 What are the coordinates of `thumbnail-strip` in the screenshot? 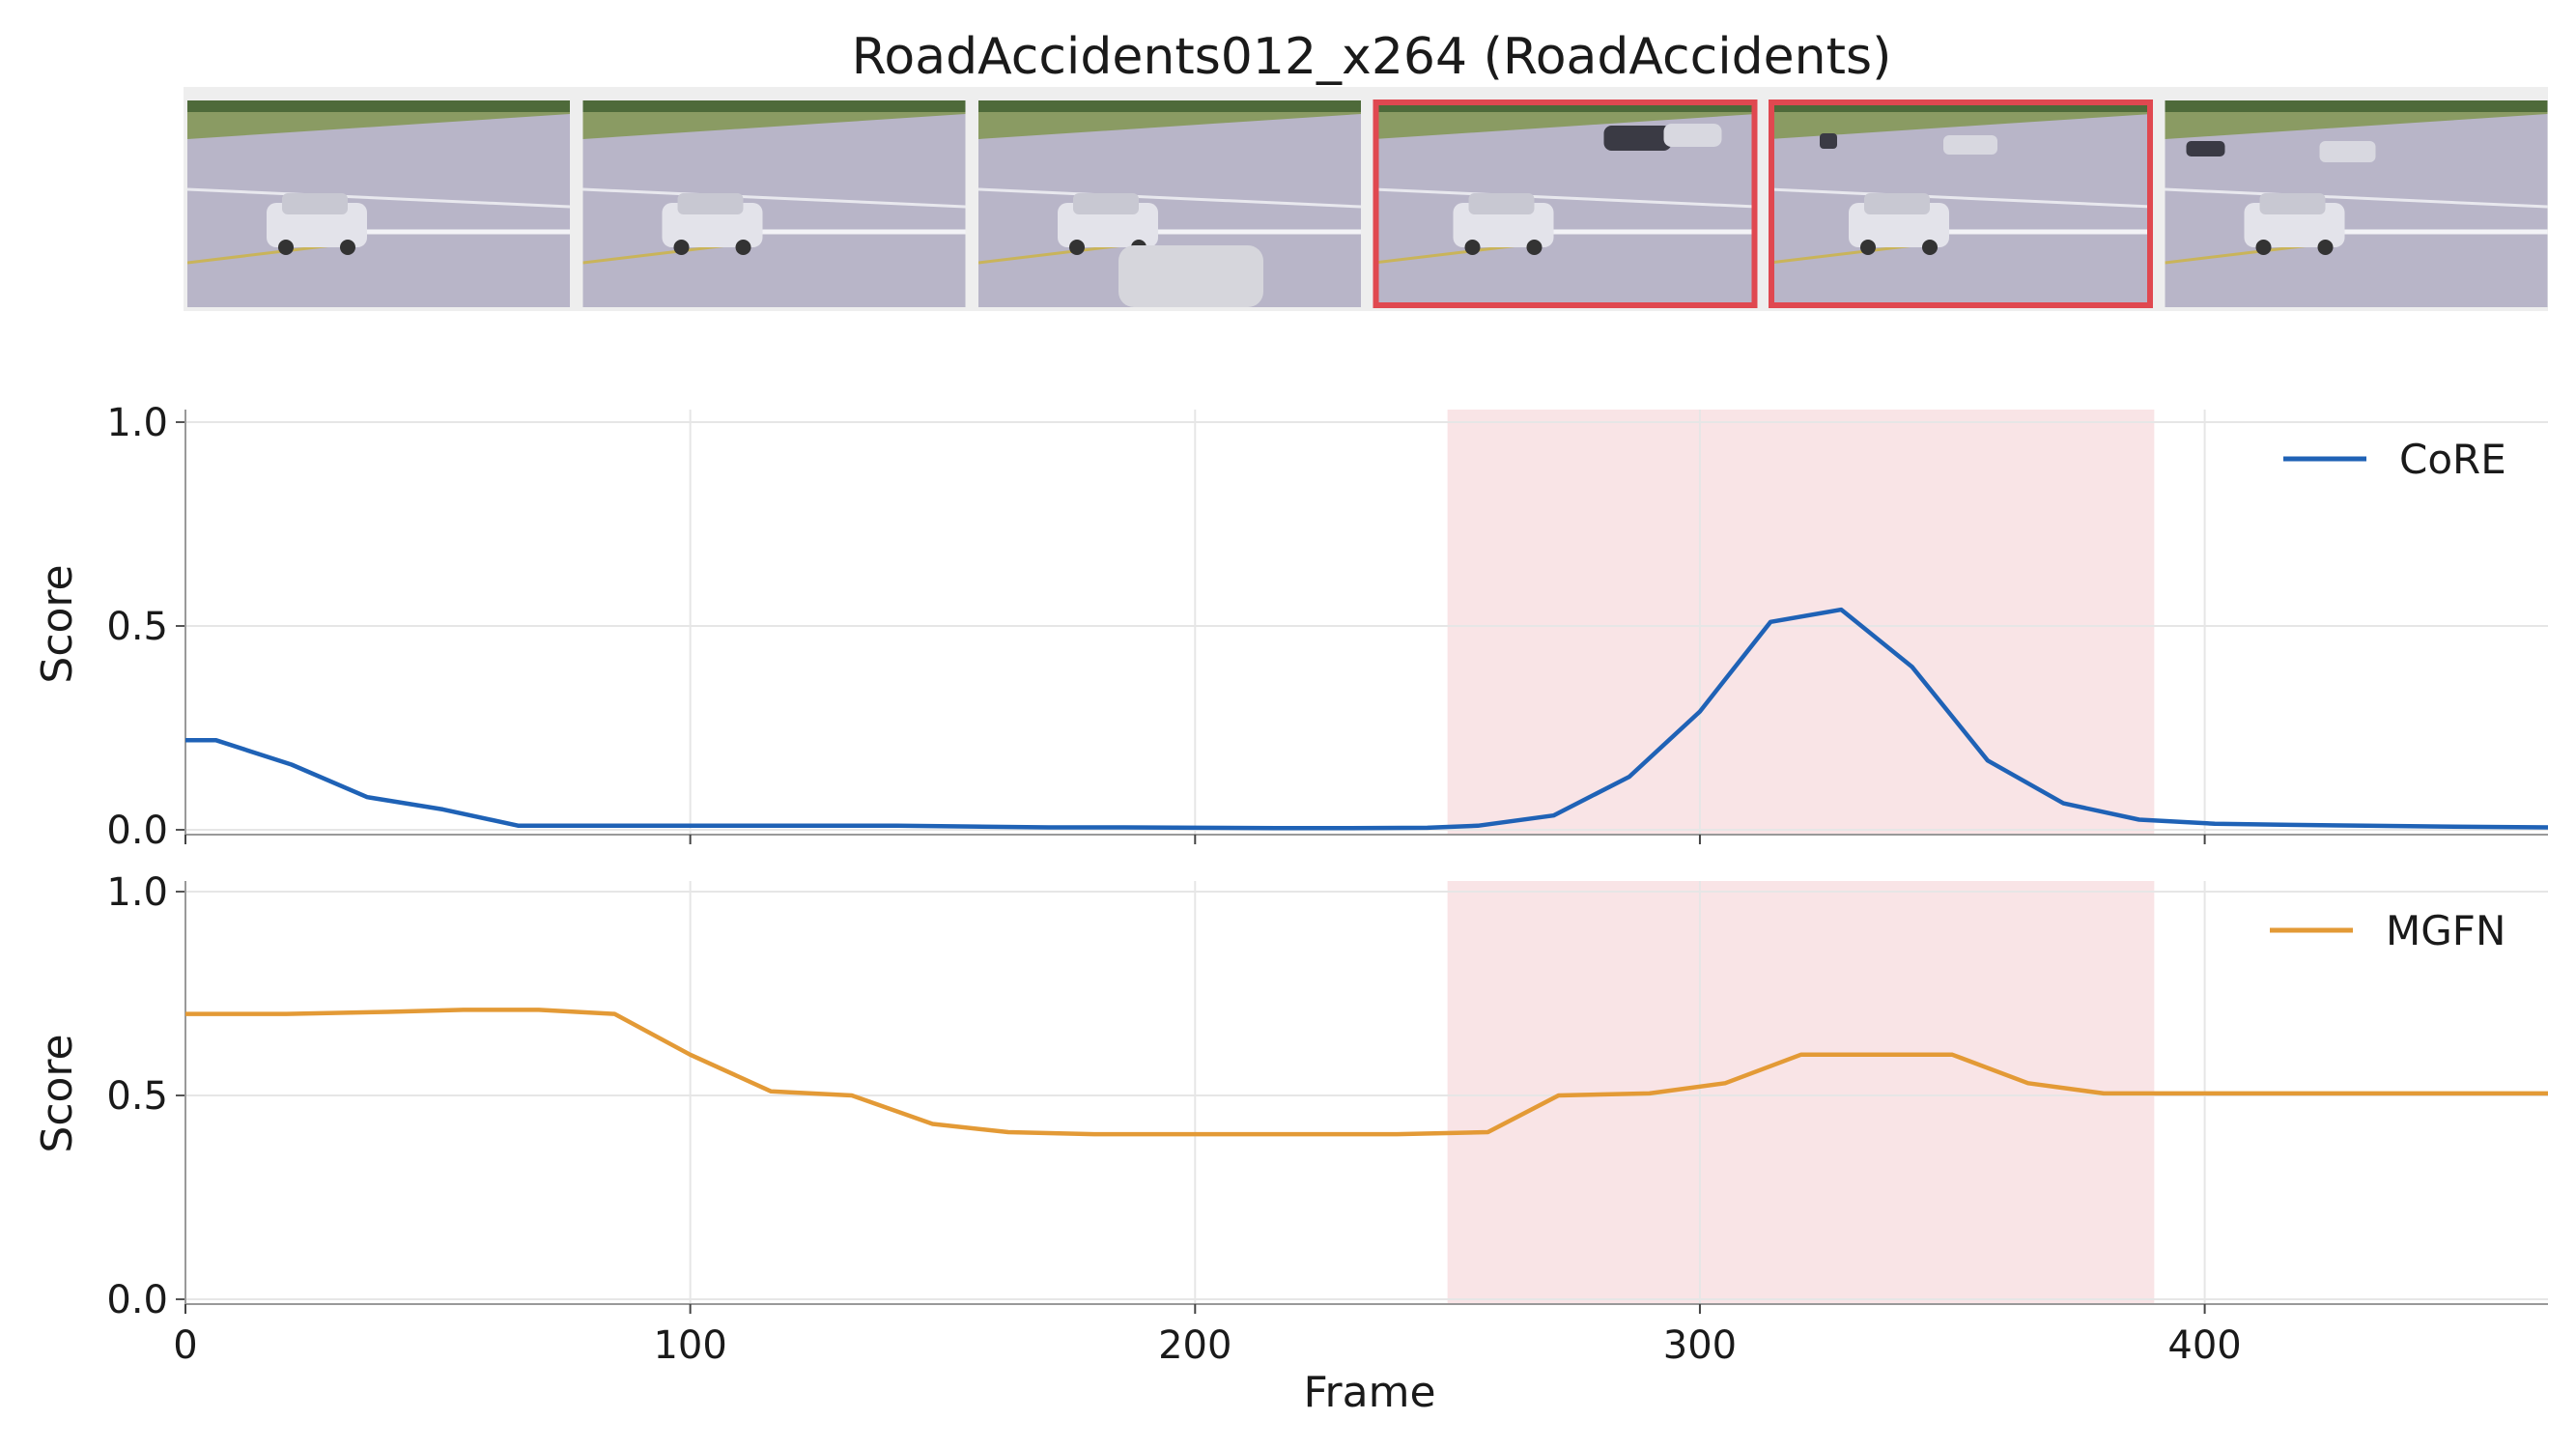 It's located at (1366, 199).